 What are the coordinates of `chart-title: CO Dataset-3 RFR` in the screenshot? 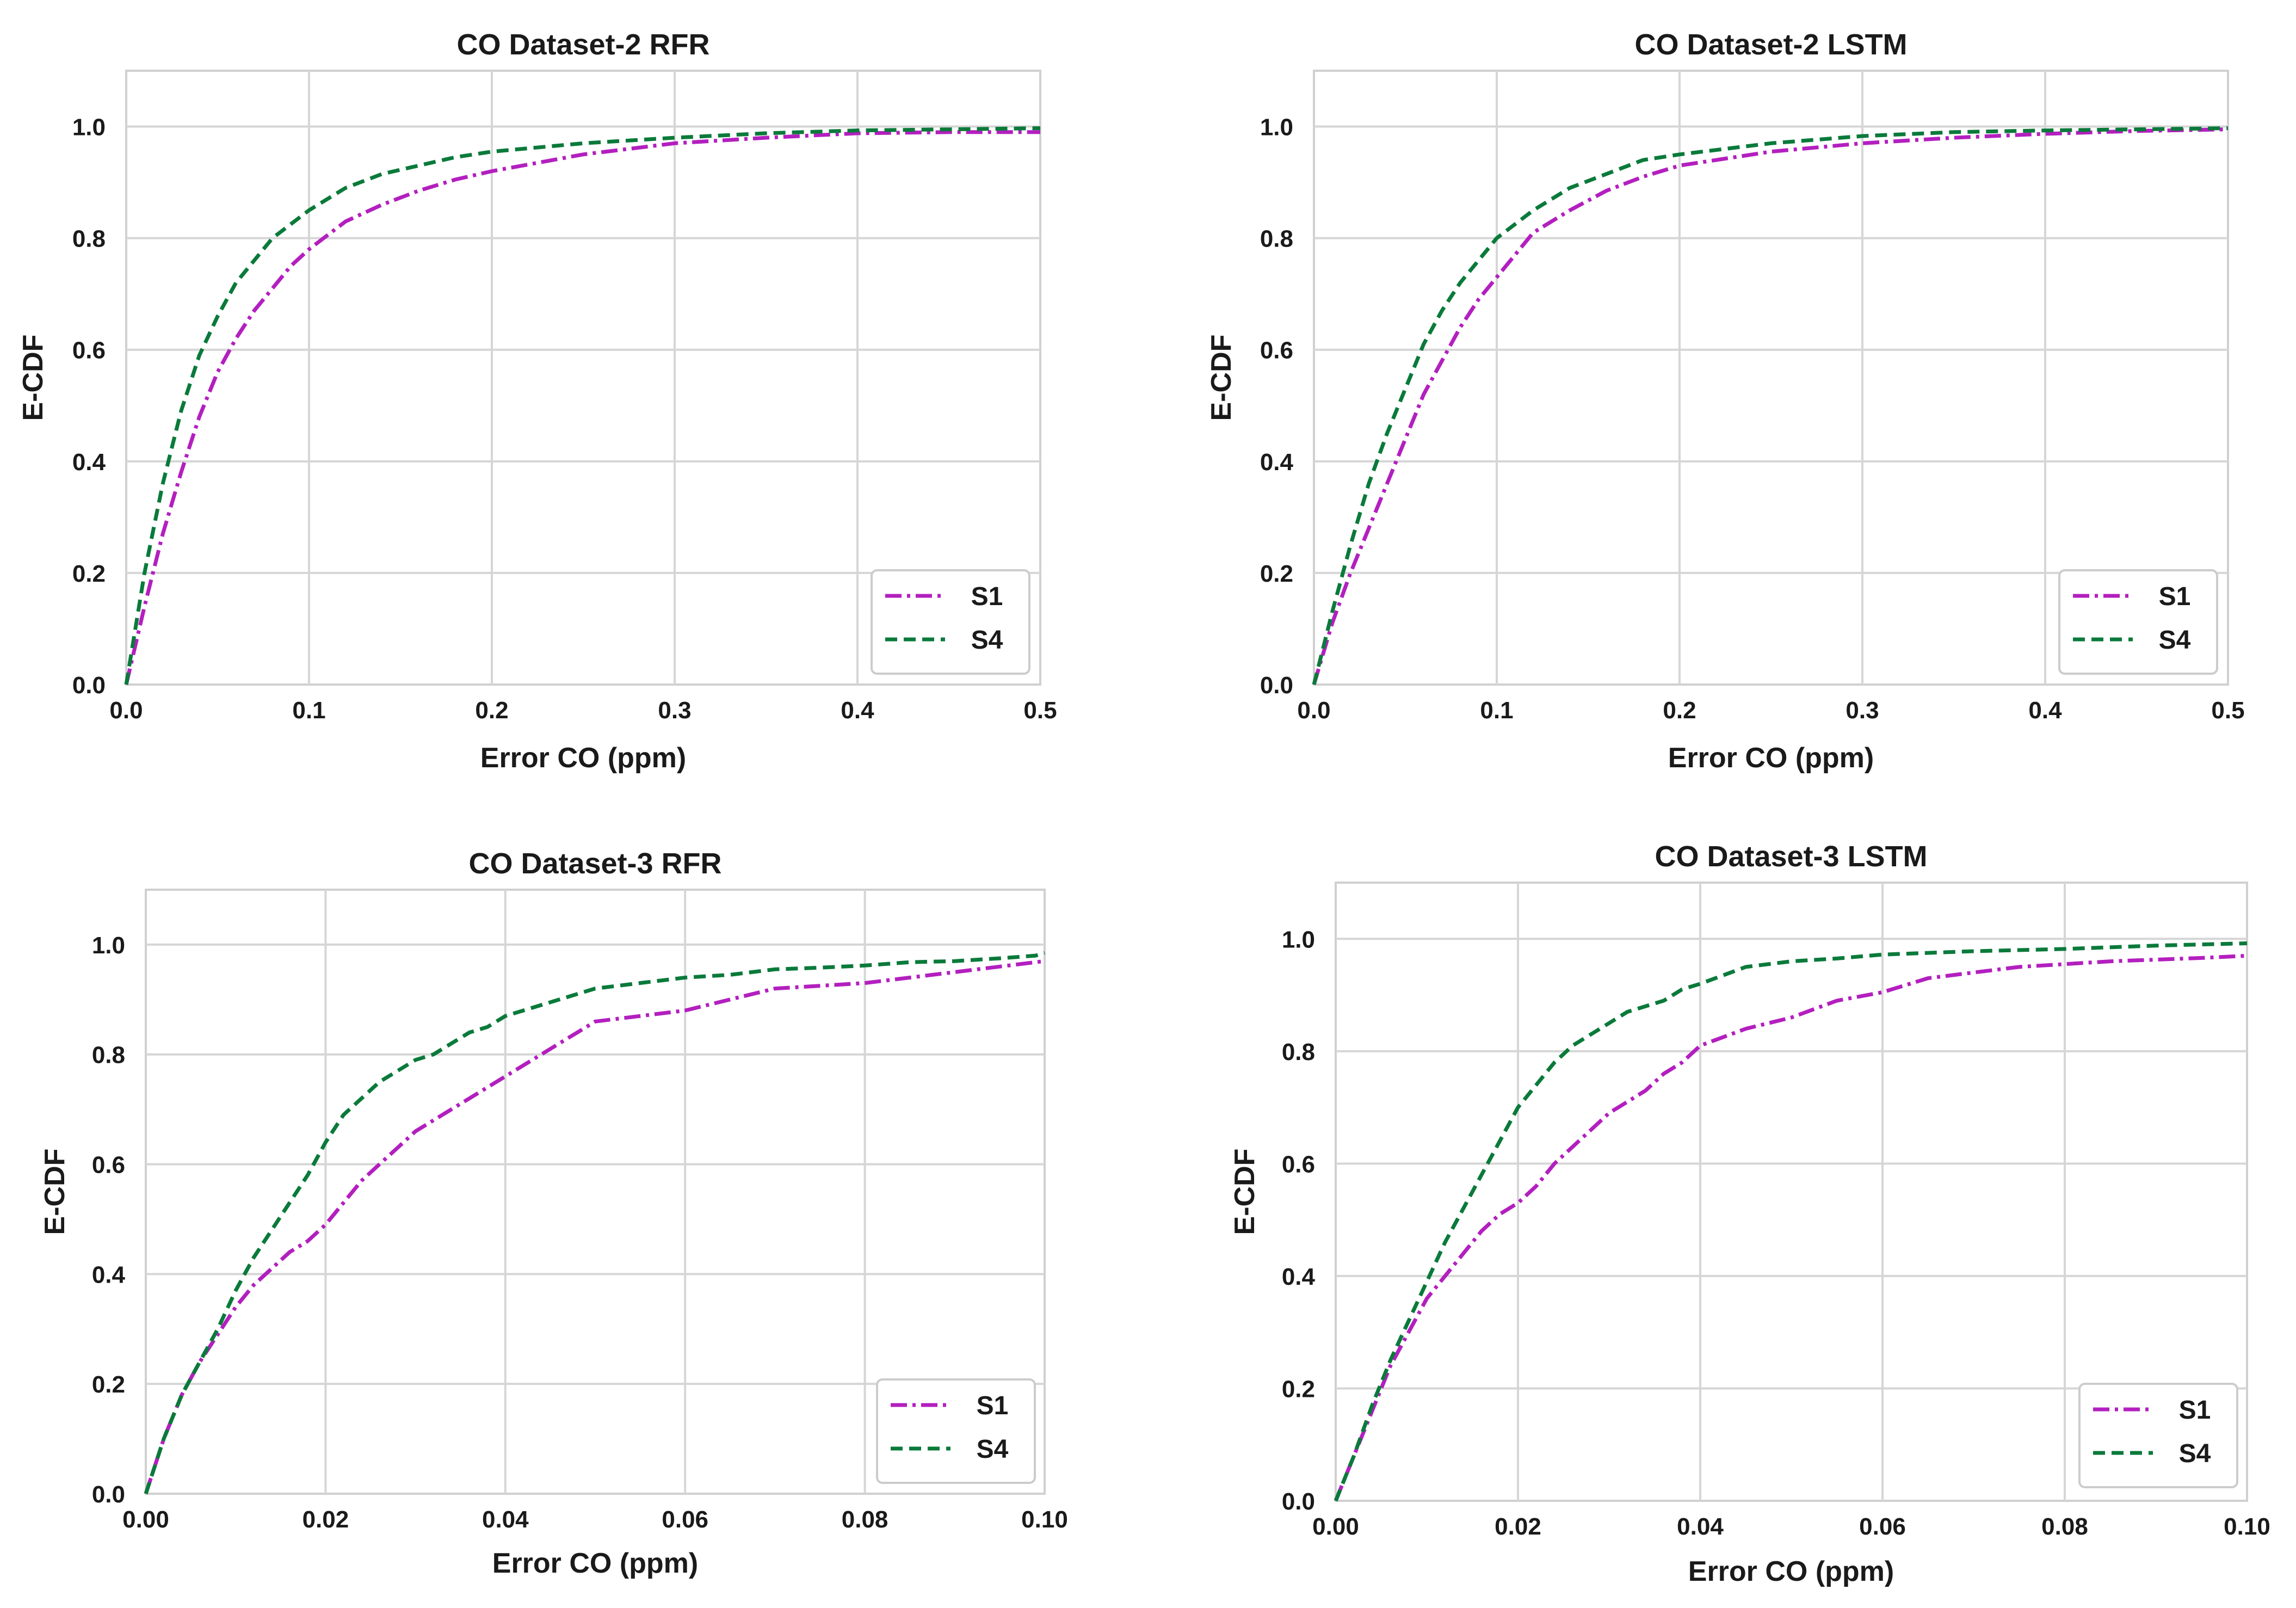 It's located at (594, 864).